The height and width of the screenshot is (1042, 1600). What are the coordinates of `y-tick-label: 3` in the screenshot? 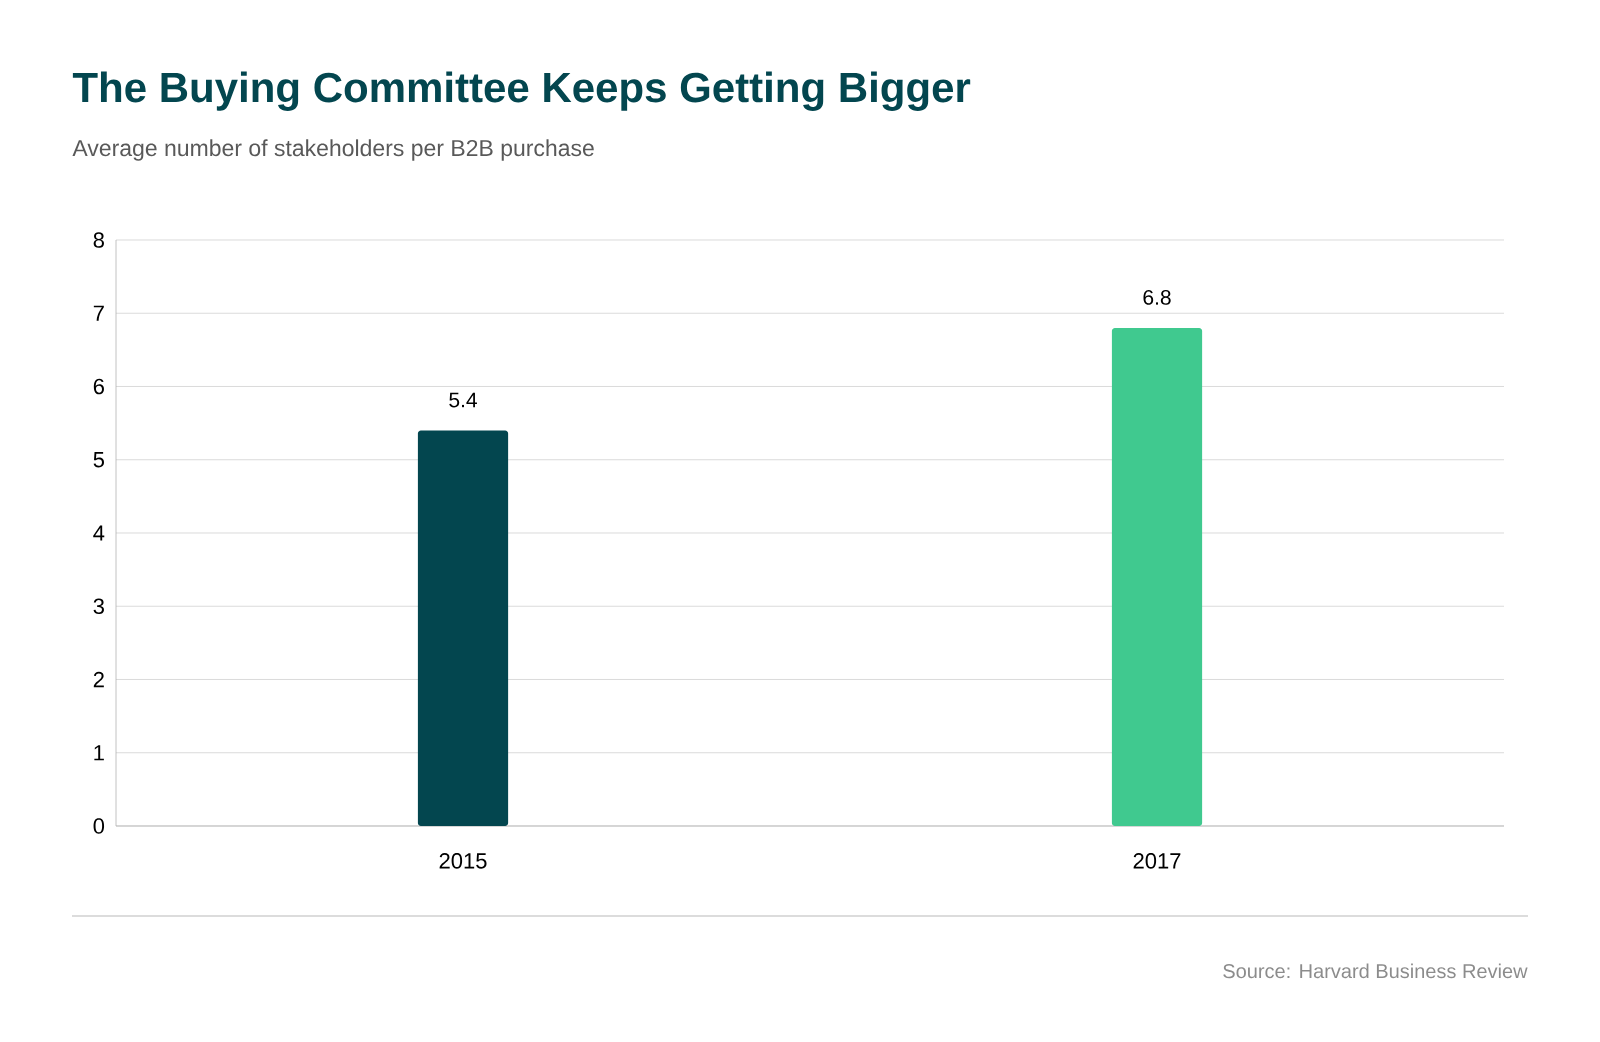 It's located at (98, 606).